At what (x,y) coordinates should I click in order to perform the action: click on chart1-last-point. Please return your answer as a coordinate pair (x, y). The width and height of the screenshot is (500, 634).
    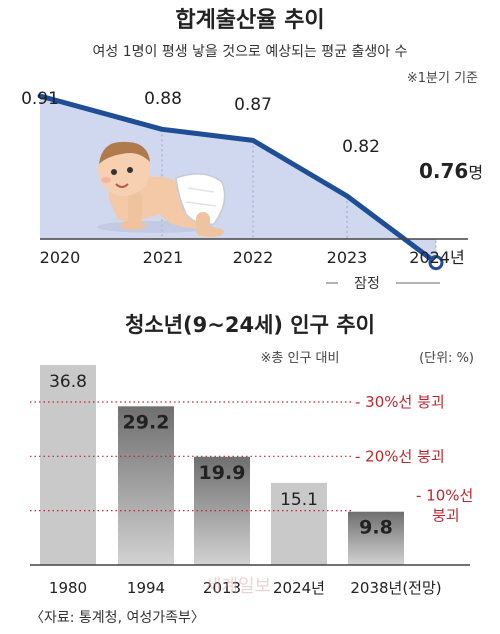
    Looking at the image, I should click on (436, 263).